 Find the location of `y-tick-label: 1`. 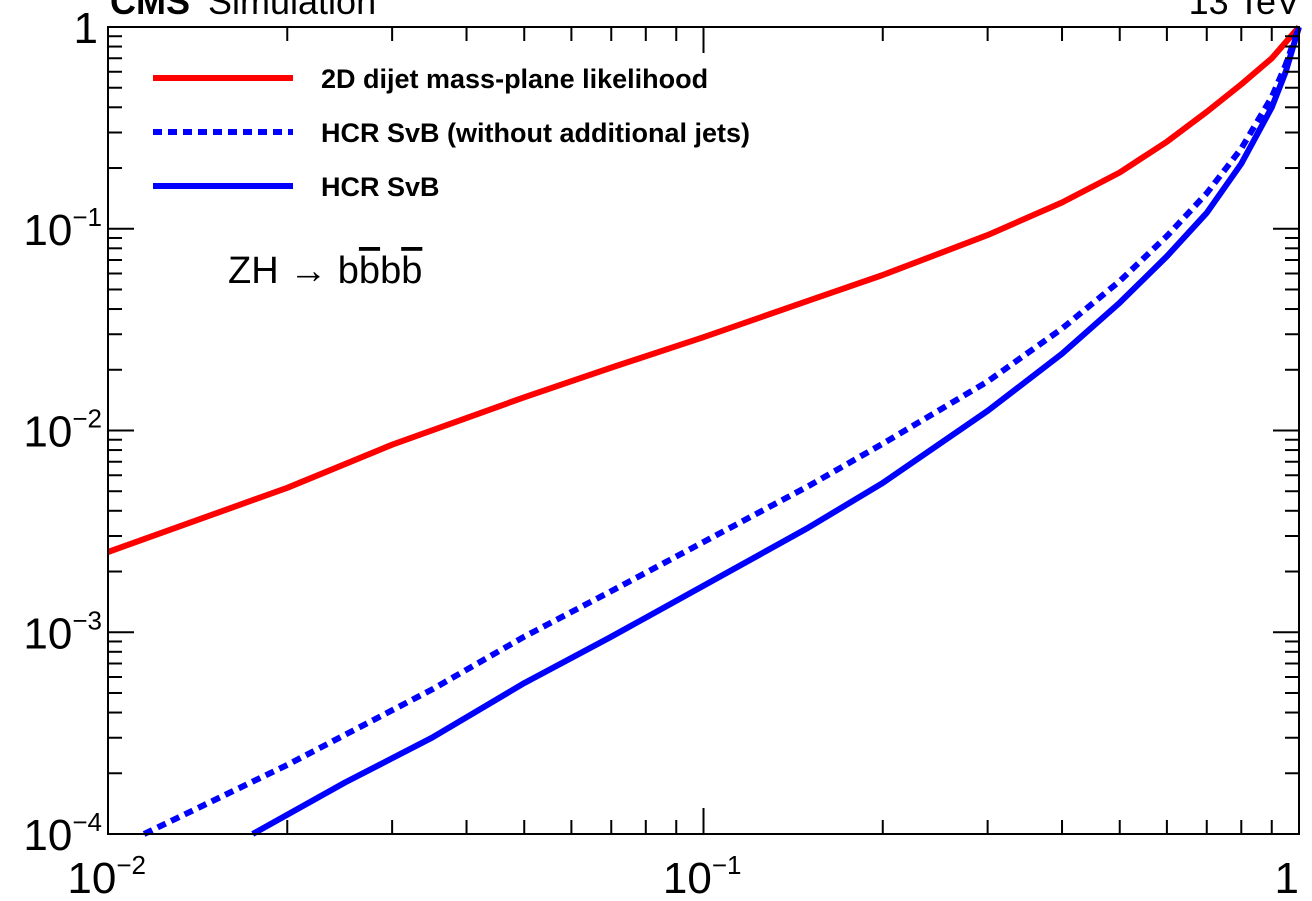

y-tick-label: 1 is located at coordinates (86, 28).